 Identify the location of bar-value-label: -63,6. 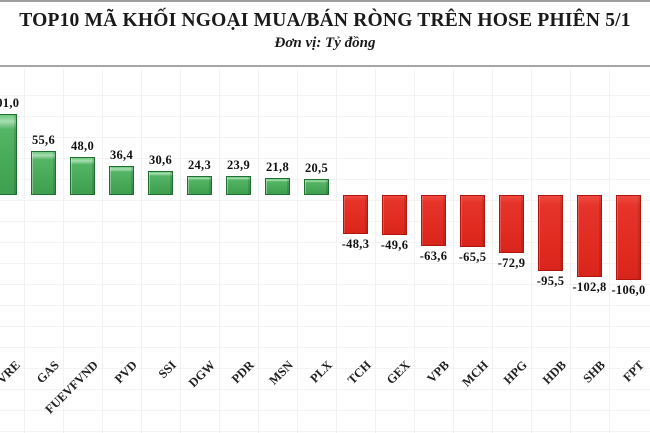
(433, 255).